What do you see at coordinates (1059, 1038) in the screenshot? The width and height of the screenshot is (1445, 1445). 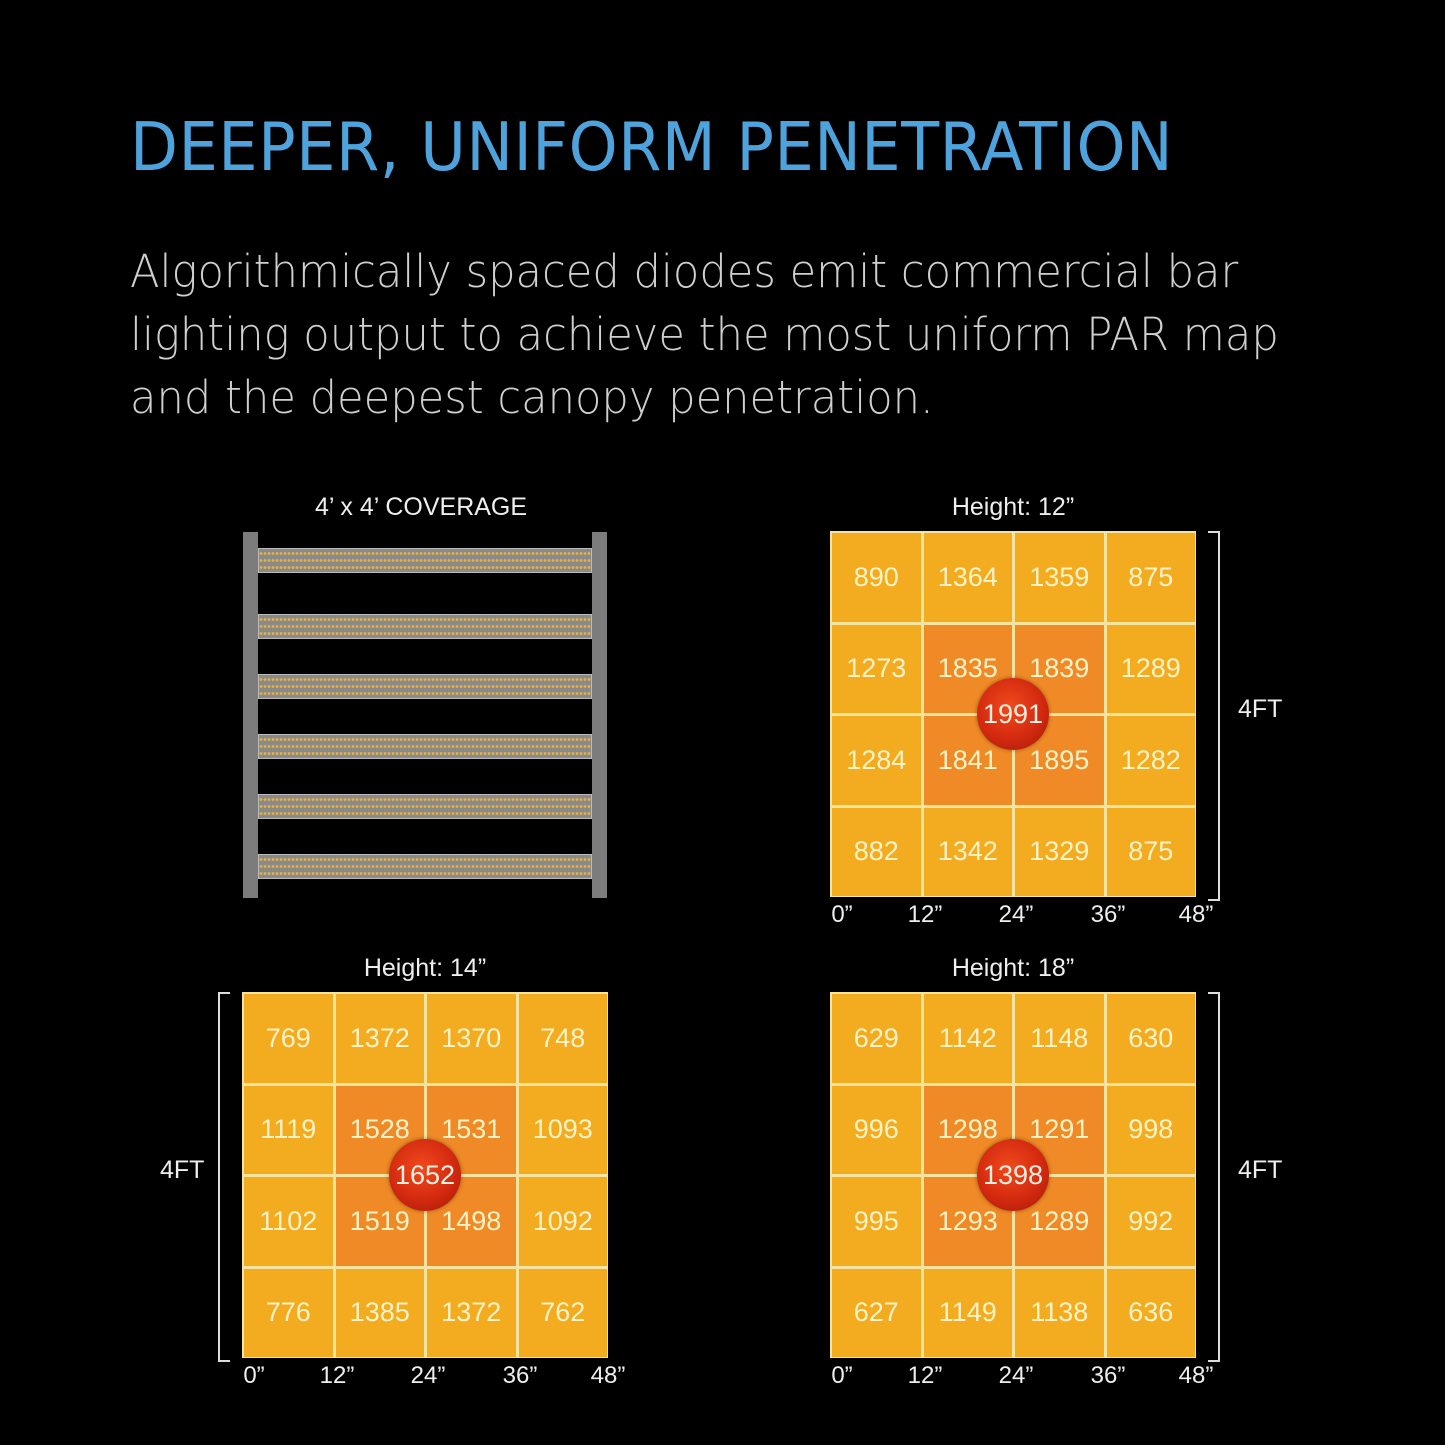 I see `heatmap-cell: 1148` at bounding box center [1059, 1038].